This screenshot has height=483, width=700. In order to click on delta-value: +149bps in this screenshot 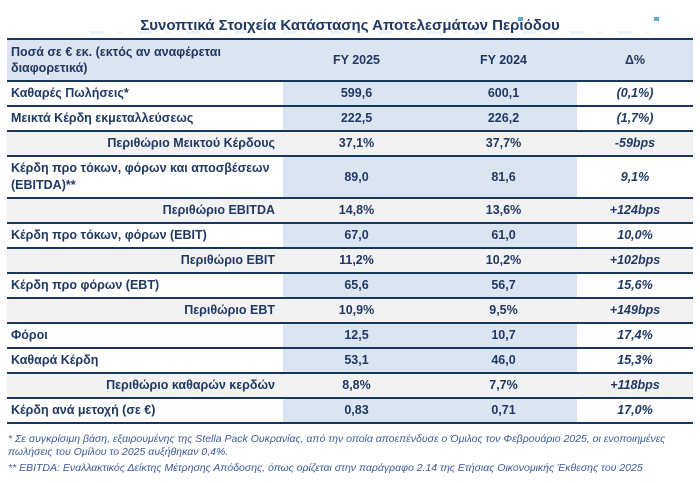, I will do `click(635, 310)`.